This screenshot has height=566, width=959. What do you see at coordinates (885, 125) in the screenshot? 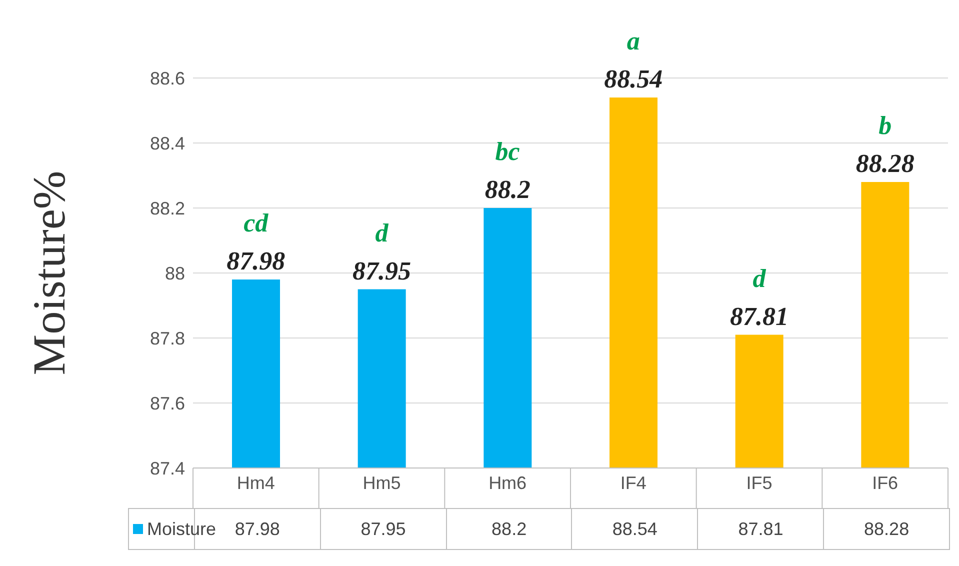
I see `annotation: b` at bounding box center [885, 125].